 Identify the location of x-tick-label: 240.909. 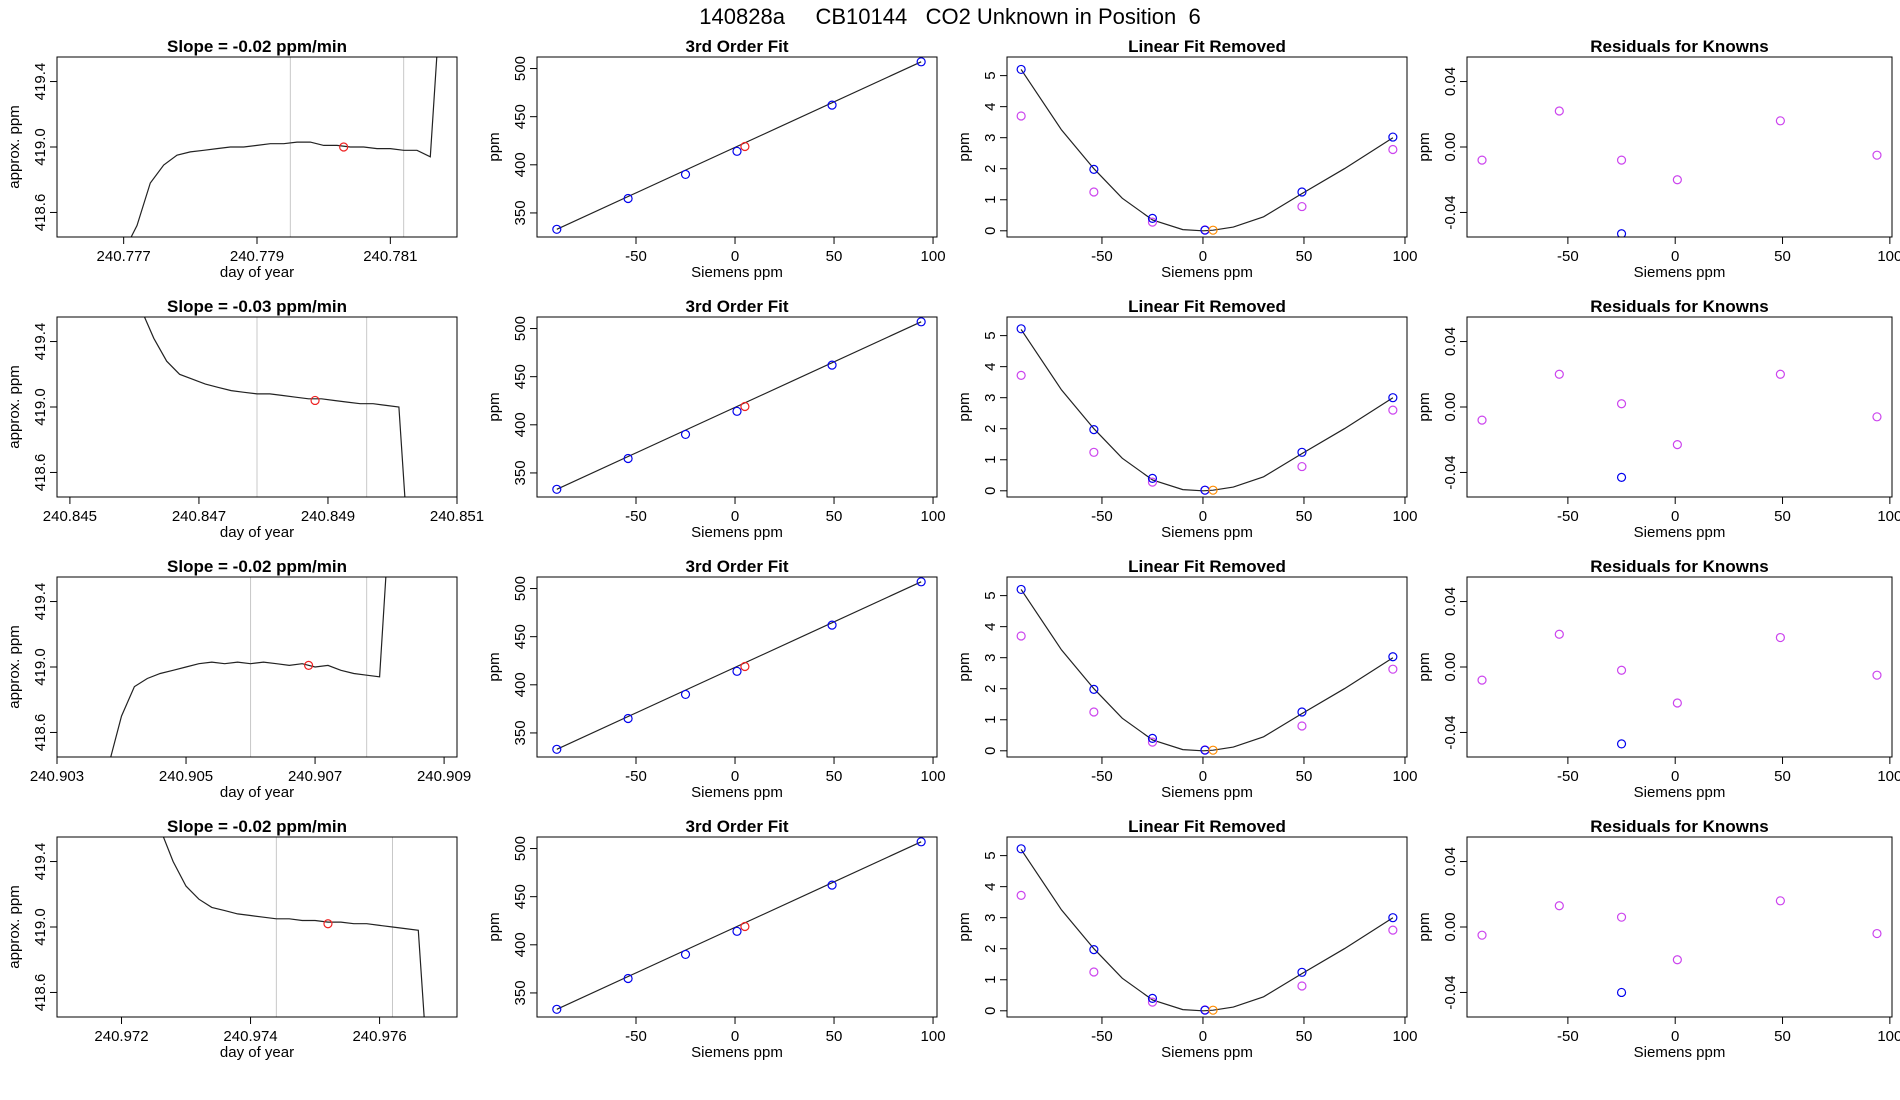
(444, 776).